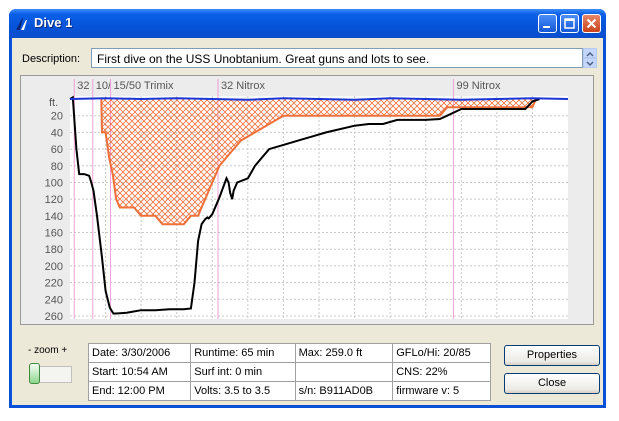 The image size is (619, 421). What do you see at coordinates (54, 183) in the screenshot?
I see `y-tick-label: 100` at bounding box center [54, 183].